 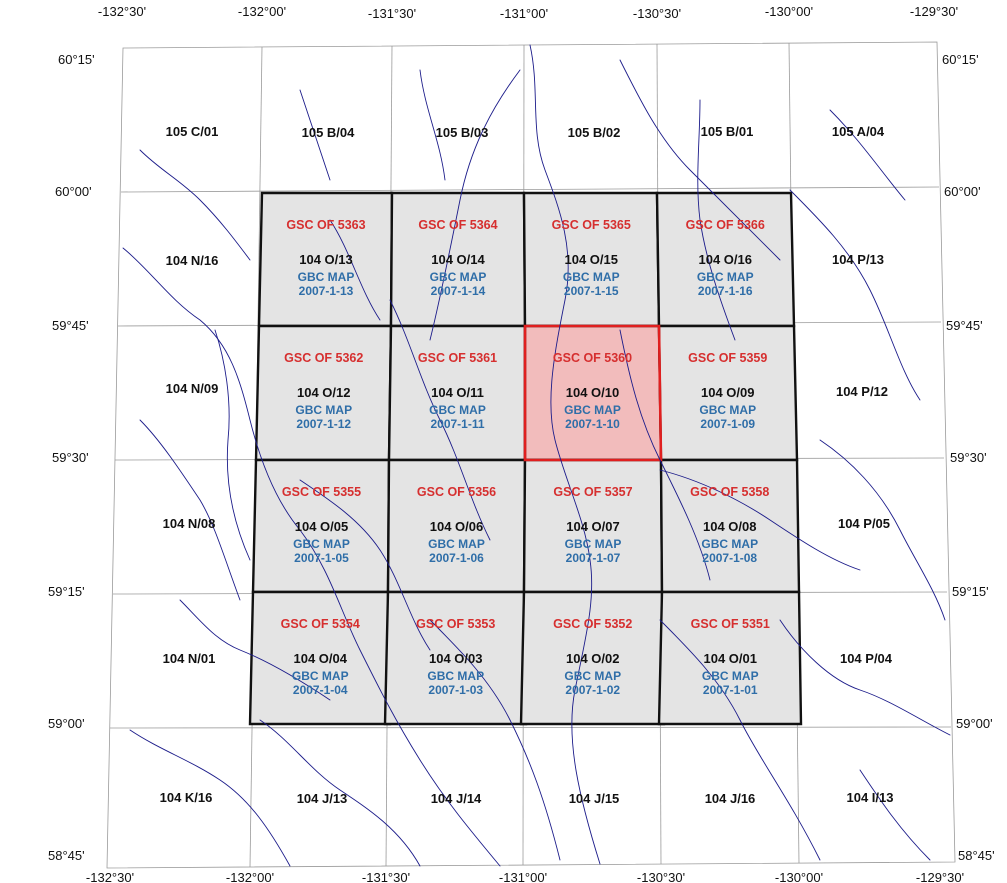 What do you see at coordinates (457, 358) in the screenshot?
I see `gsc-open-file-label: GSC OF 5361` at bounding box center [457, 358].